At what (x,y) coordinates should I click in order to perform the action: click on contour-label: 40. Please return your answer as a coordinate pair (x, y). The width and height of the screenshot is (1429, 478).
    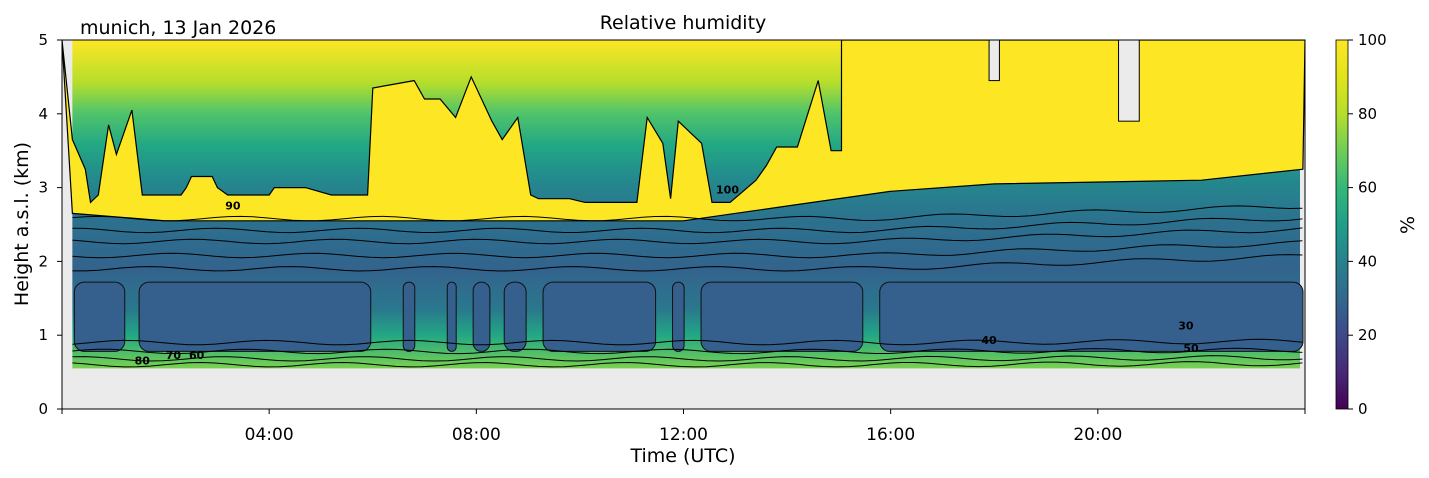
    Looking at the image, I should click on (989, 340).